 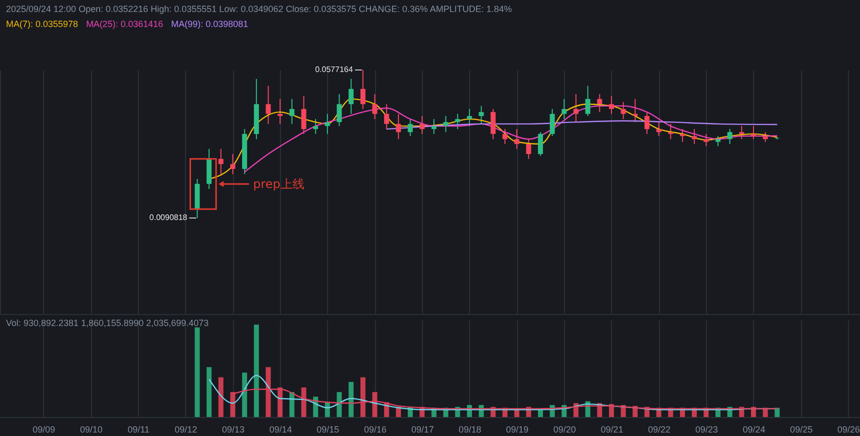 What do you see at coordinates (278, 184) in the screenshot?
I see `annotation: prep上线` at bounding box center [278, 184].